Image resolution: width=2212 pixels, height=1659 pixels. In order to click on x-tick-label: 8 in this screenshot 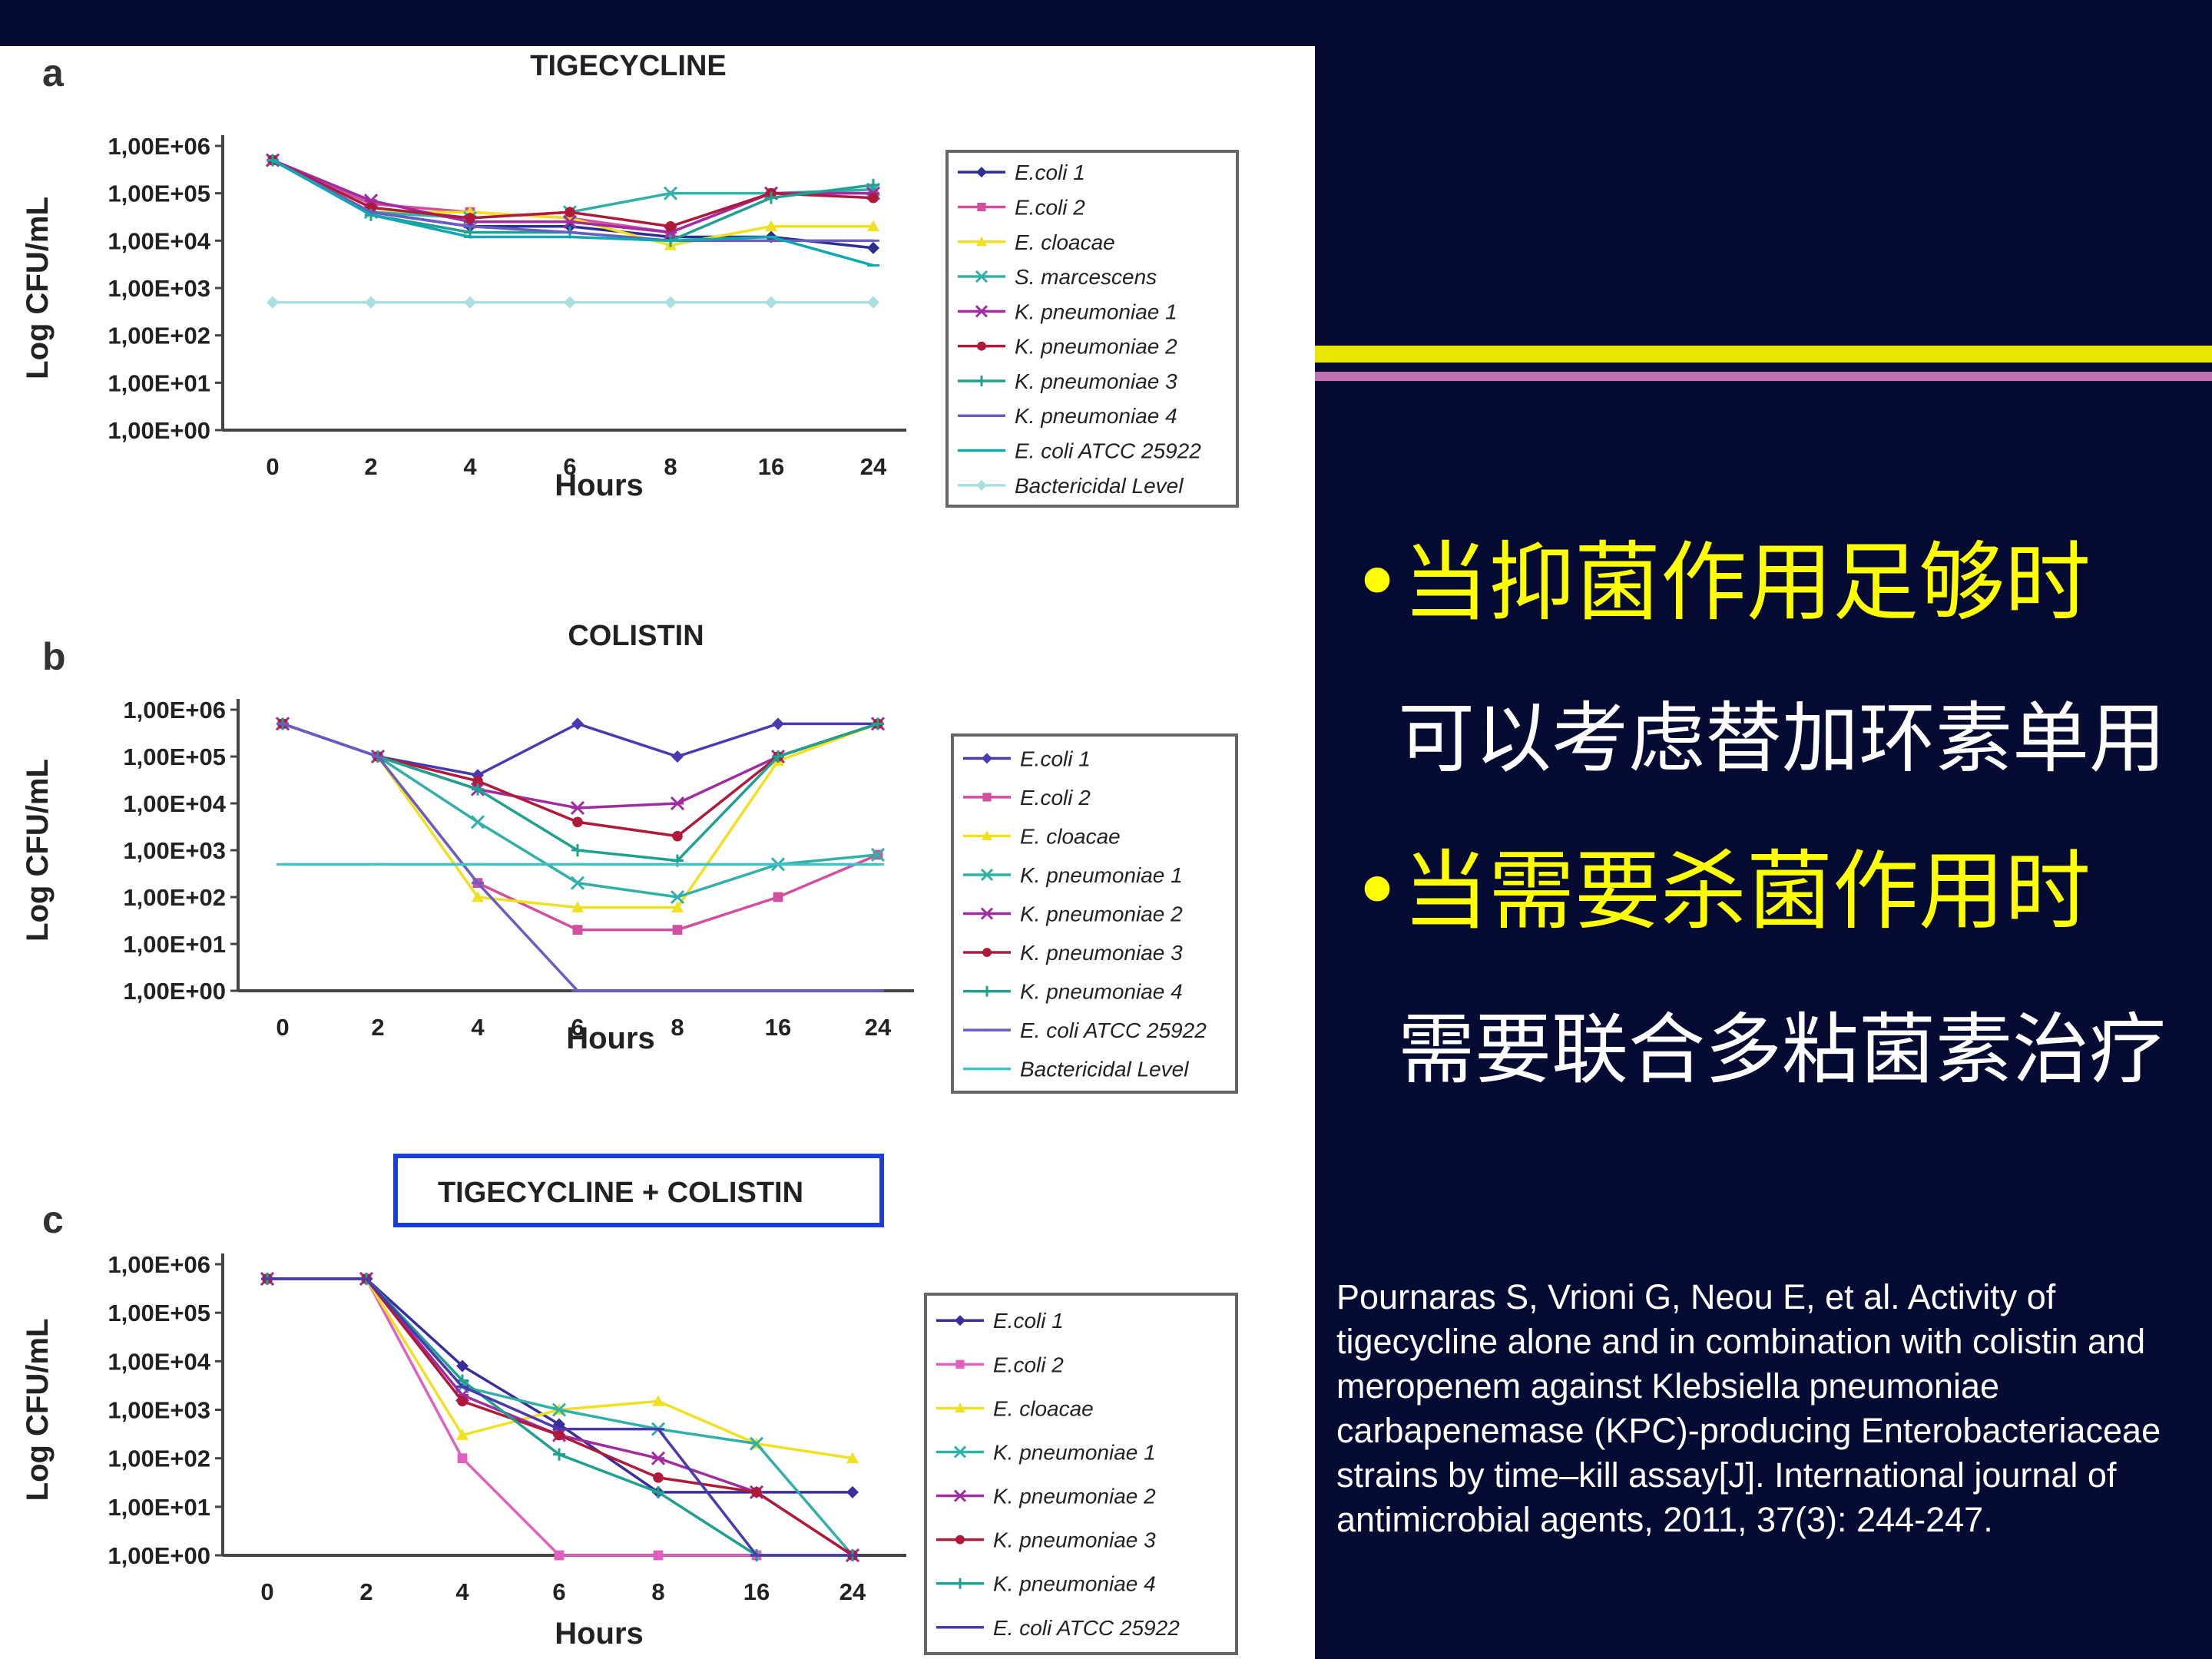, I will do `click(657, 1592)`.